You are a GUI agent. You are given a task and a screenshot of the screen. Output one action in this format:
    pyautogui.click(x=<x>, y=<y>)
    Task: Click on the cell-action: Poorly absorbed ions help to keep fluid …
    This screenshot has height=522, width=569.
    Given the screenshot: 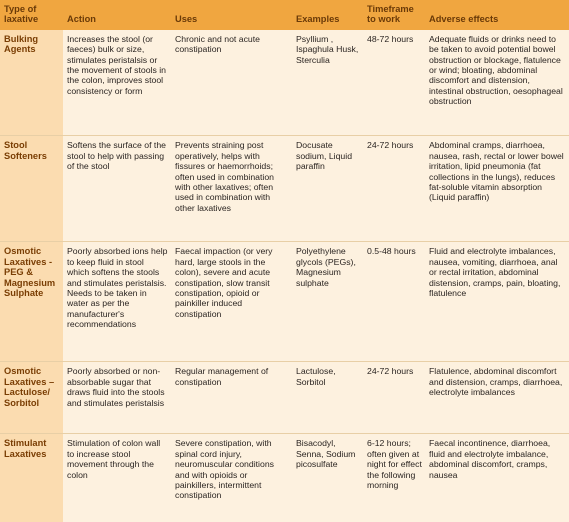 What is the action you would take?
    pyautogui.click(x=117, y=301)
    